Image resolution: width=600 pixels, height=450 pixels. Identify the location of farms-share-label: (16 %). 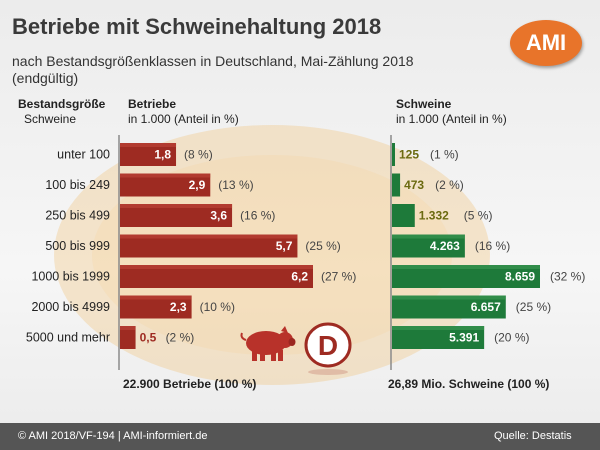
(257, 216).